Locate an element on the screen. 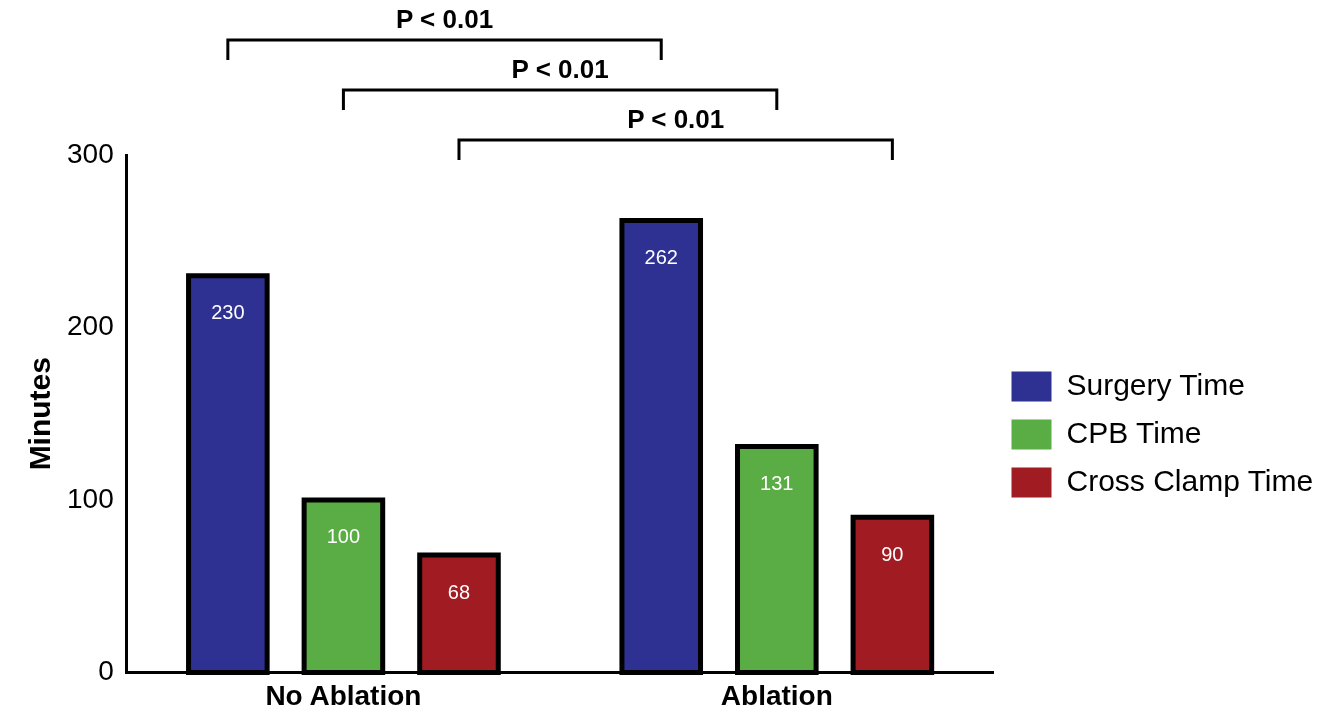  data-label: 68 is located at coordinates (459, 591).